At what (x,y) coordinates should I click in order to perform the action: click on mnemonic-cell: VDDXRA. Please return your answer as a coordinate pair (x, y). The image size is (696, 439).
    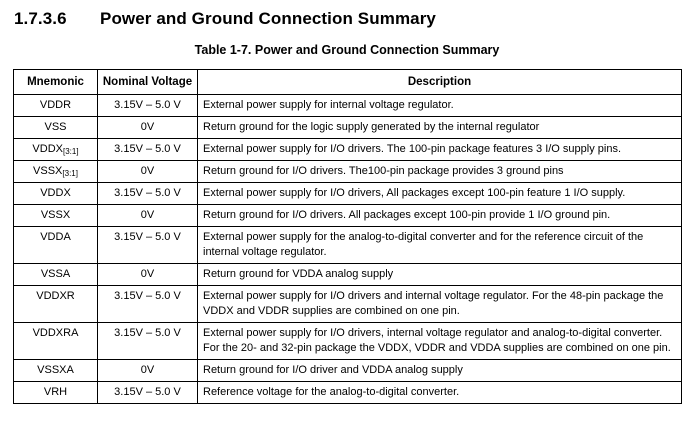
    Looking at the image, I should click on (55, 341).